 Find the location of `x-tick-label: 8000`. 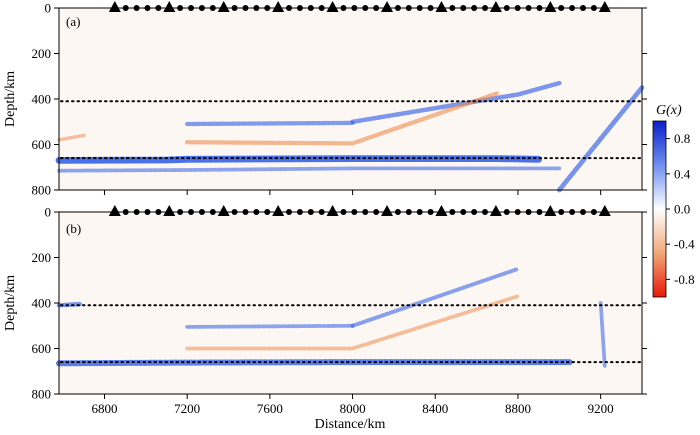

x-tick-label: 8000 is located at coordinates (353, 408).